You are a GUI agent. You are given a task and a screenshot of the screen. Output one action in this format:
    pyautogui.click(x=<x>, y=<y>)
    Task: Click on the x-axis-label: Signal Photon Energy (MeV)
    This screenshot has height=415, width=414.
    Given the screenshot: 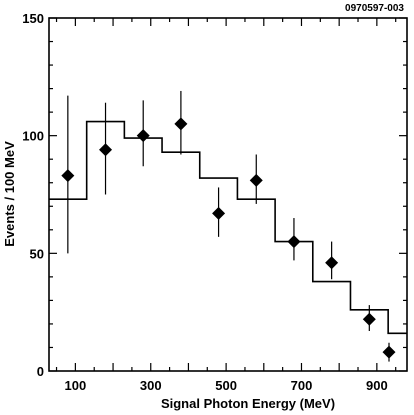 What is the action you would take?
    pyautogui.click(x=248, y=403)
    